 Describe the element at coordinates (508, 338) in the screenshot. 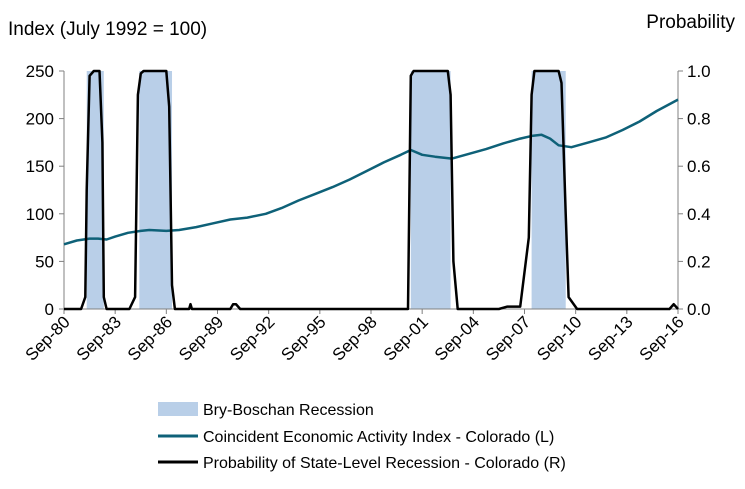

I see `x-tick-label: Sep-07` at that location.